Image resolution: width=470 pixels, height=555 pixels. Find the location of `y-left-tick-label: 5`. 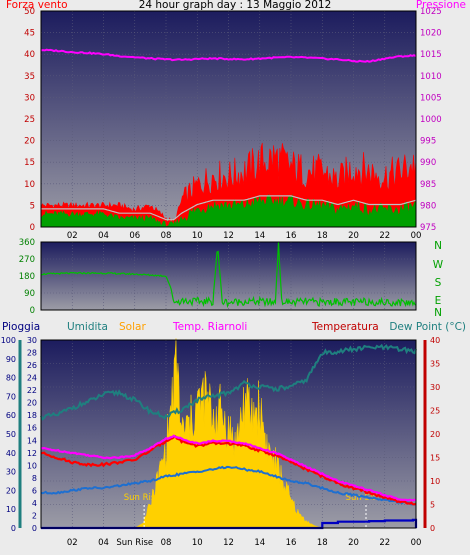

y-left-tick-label: 5 is located at coordinates (32, 206).